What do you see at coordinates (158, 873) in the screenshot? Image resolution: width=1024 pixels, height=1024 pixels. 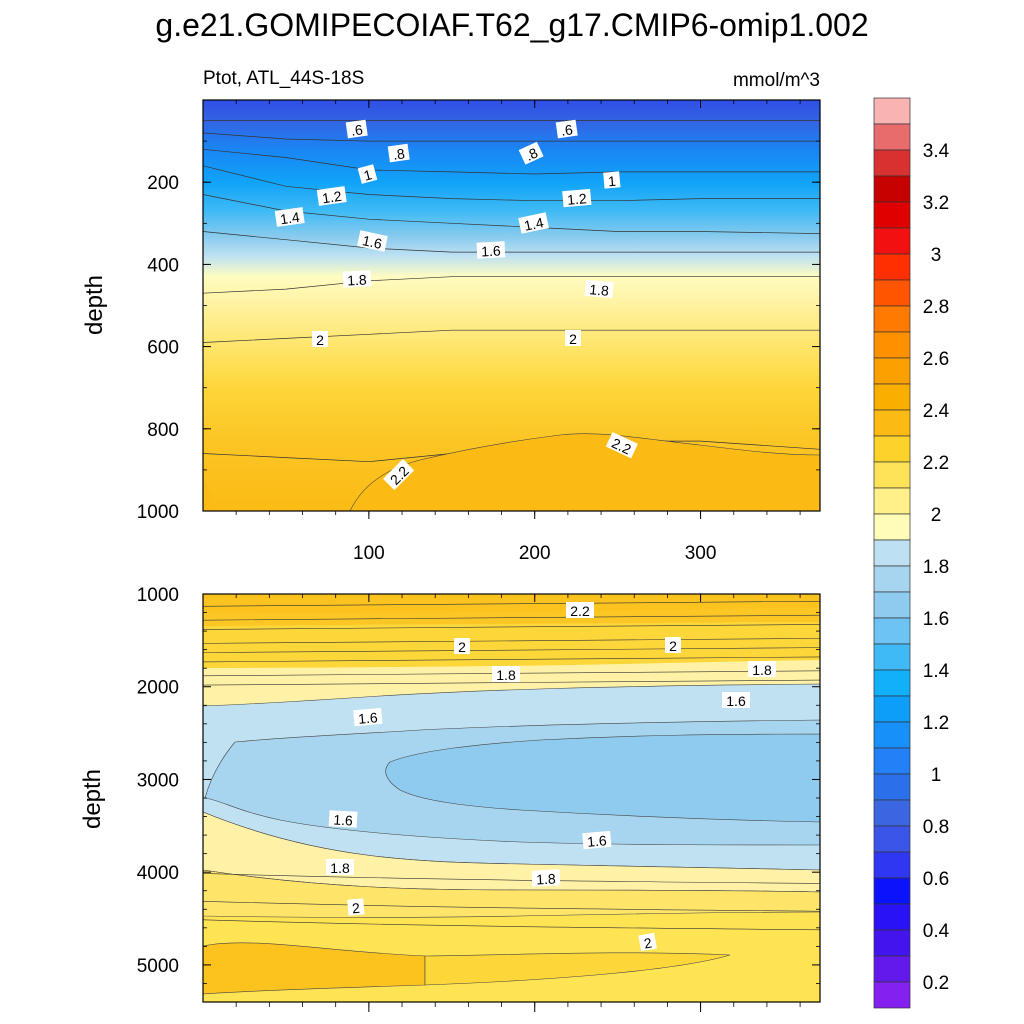 I see `y-tick-label: 4000` at bounding box center [158, 873].